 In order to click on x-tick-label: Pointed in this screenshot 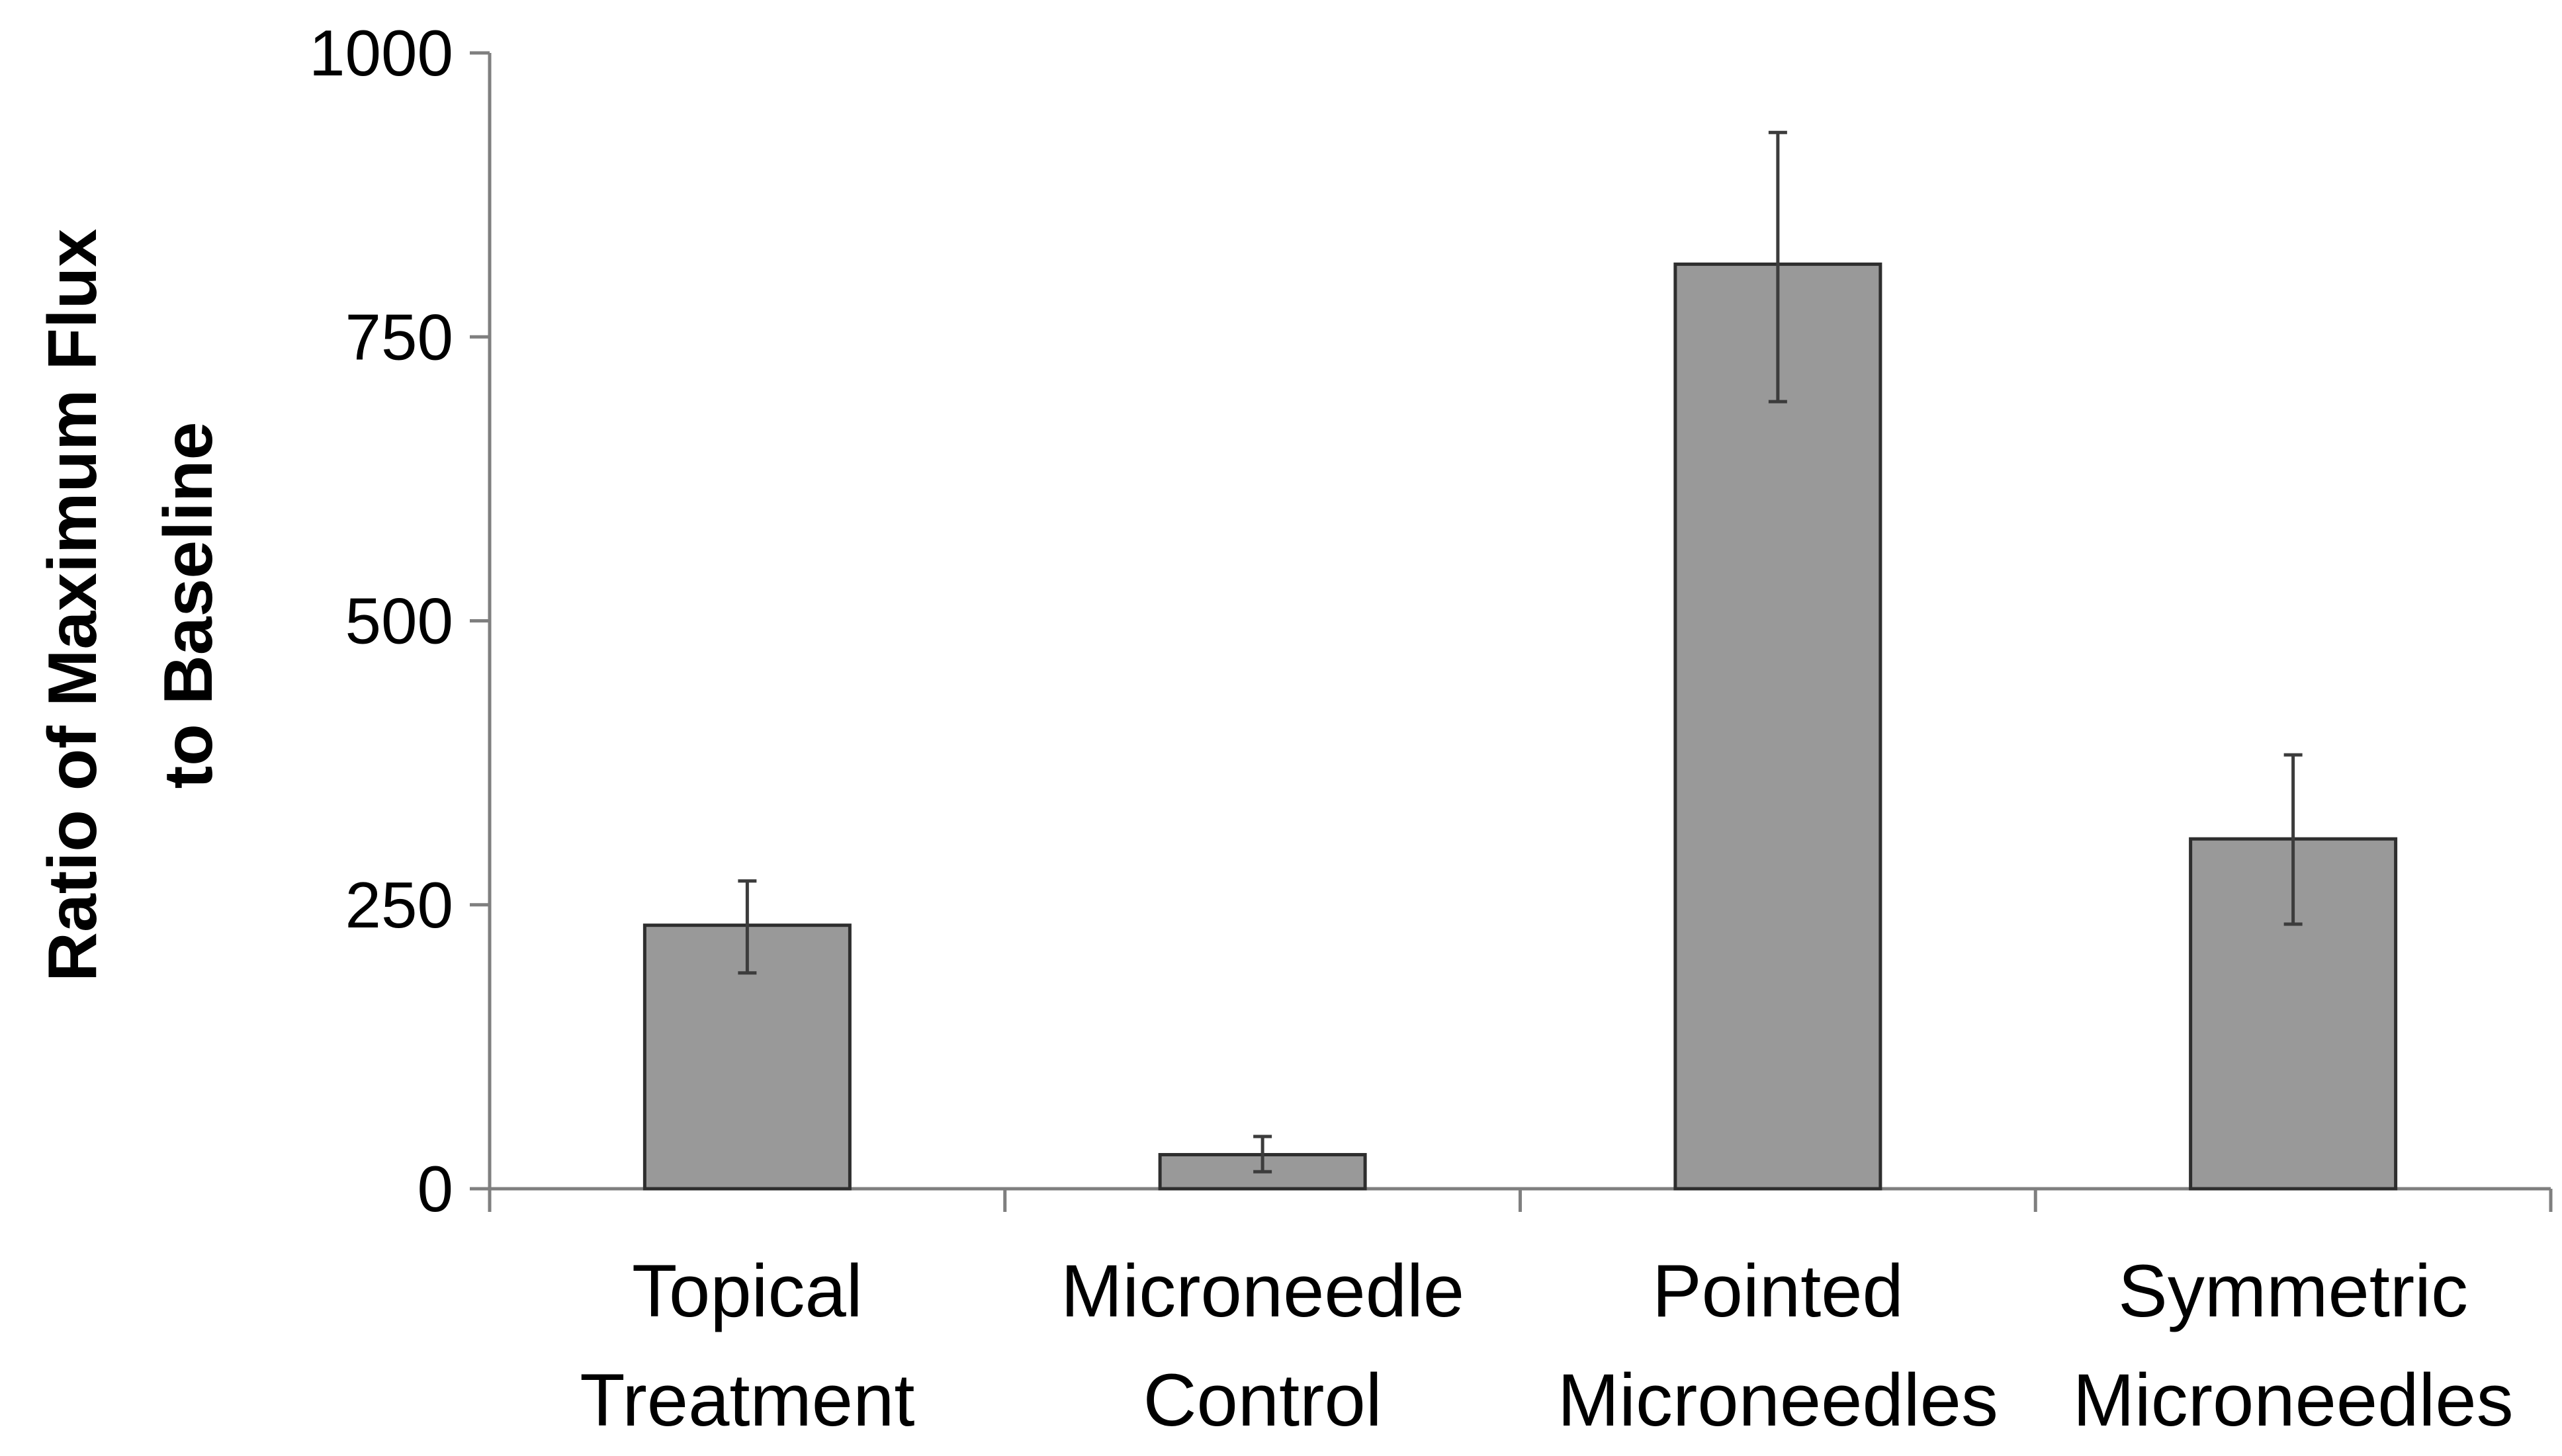, I will do `click(1778, 1291)`.